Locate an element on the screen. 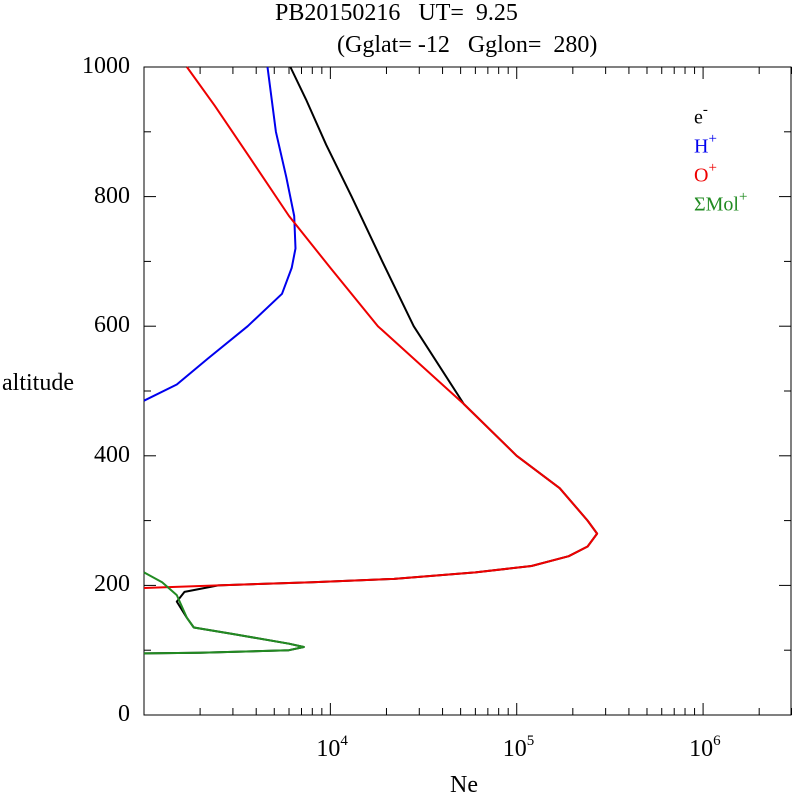 This screenshot has height=799, width=792. y-axis-label: altitude is located at coordinates (38, 383).